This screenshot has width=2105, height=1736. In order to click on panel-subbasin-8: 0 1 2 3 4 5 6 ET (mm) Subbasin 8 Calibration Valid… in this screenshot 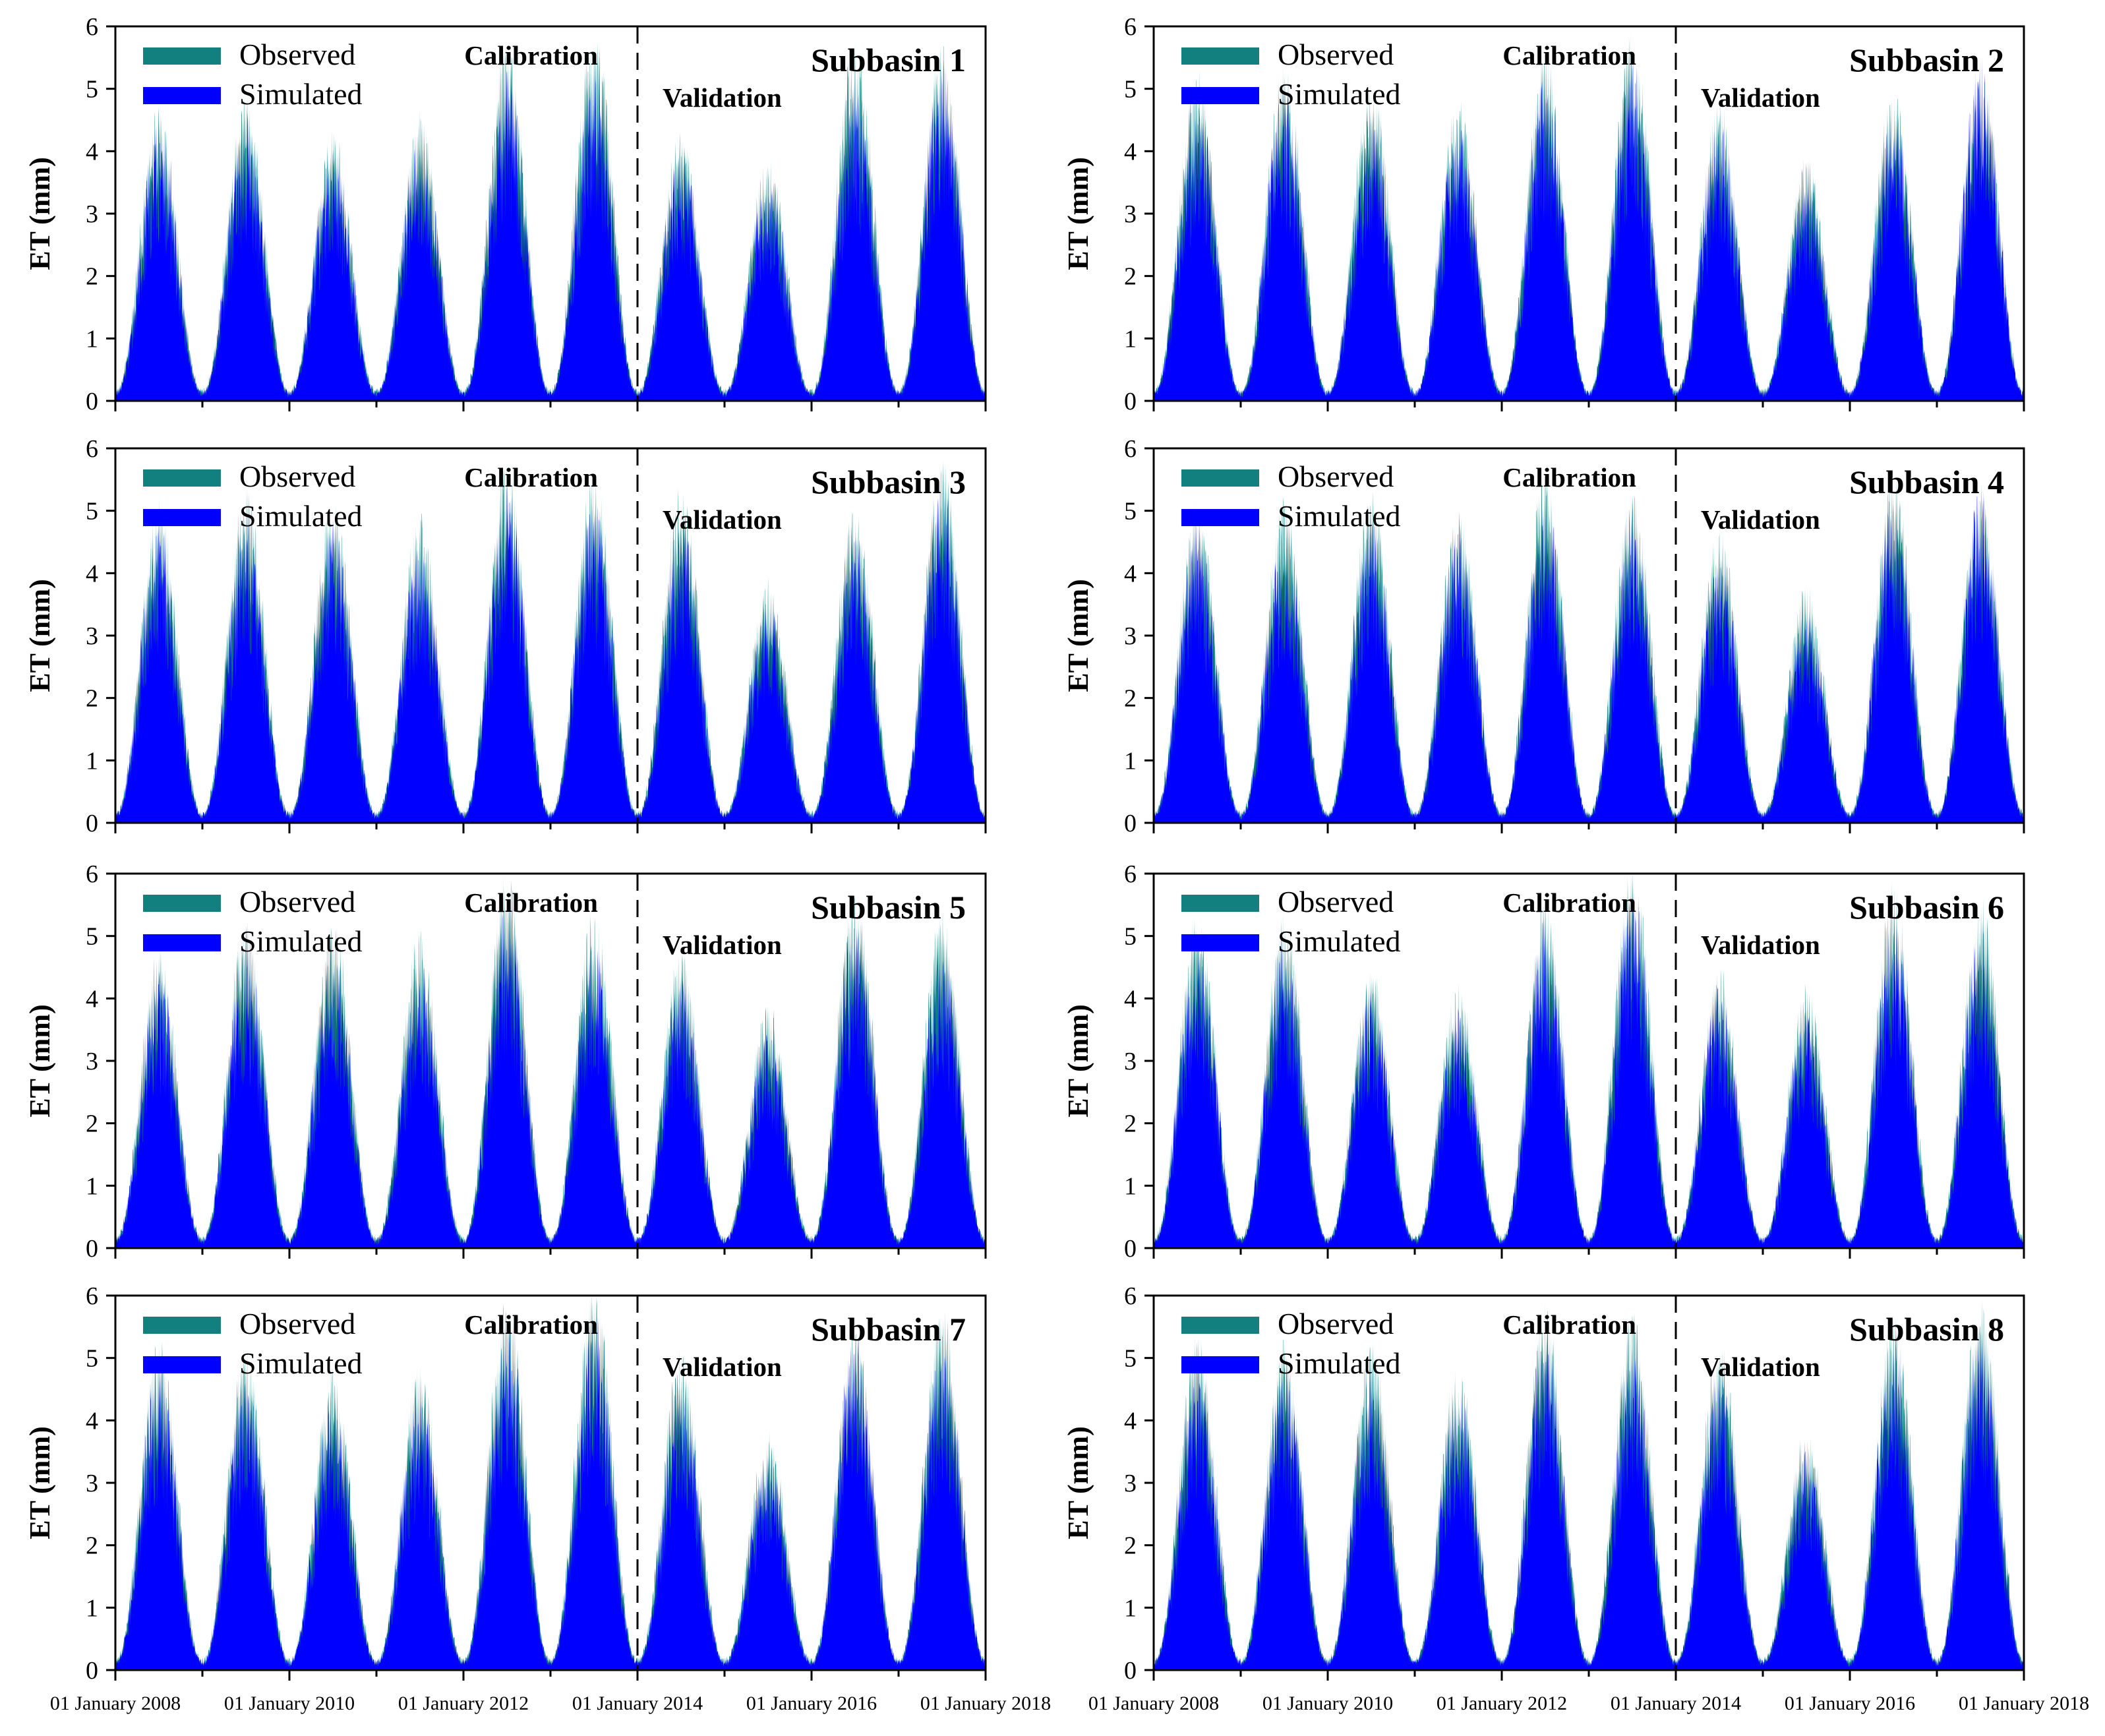, I will do `click(1576, 1498)`.